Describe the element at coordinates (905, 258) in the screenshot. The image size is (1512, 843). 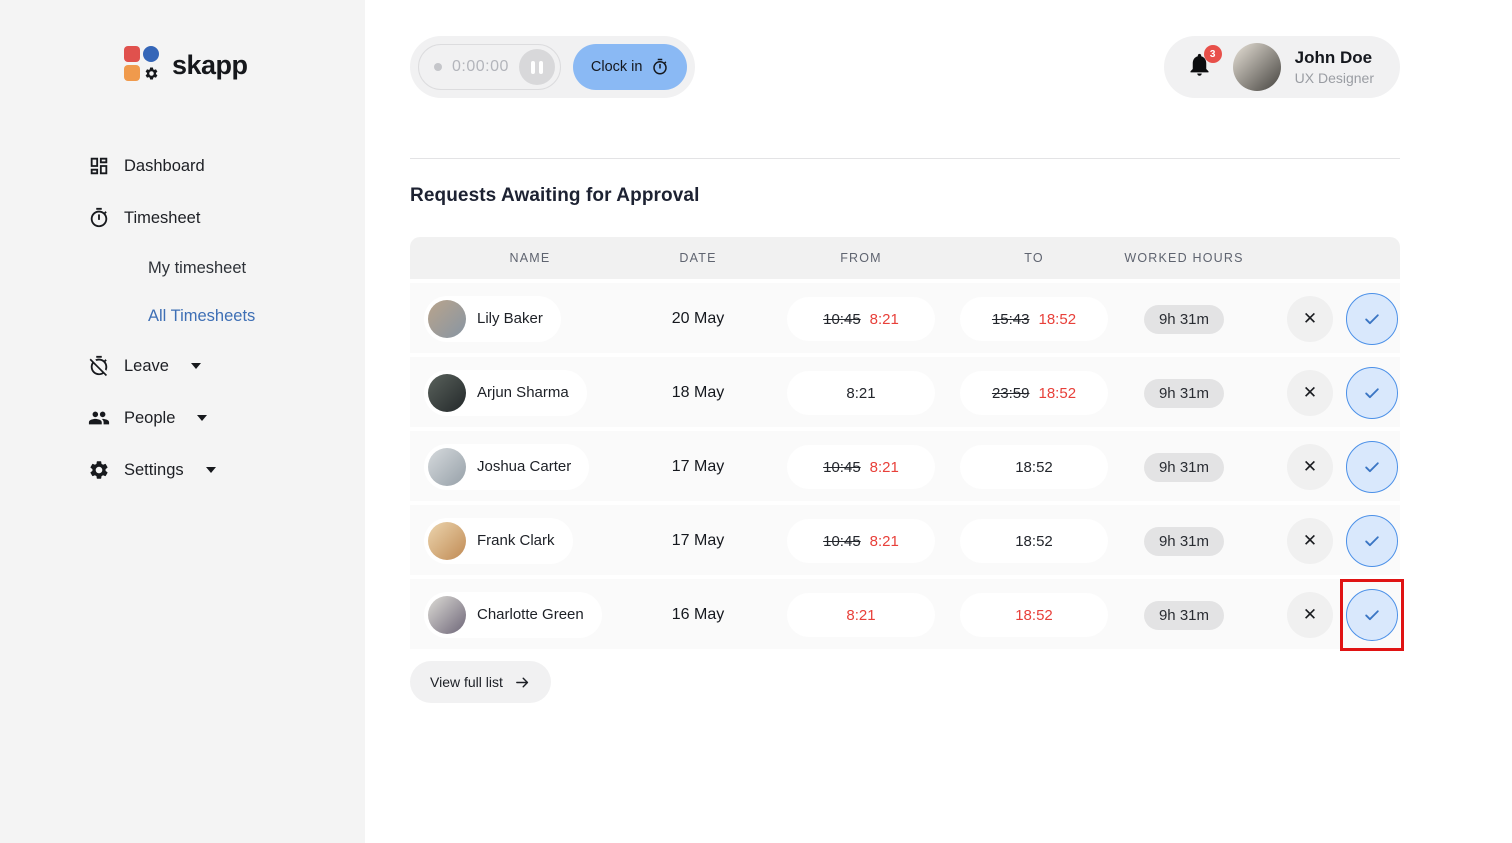
I see `table-header: NAME DATE FROM TO WORKED HOURS` at that location.